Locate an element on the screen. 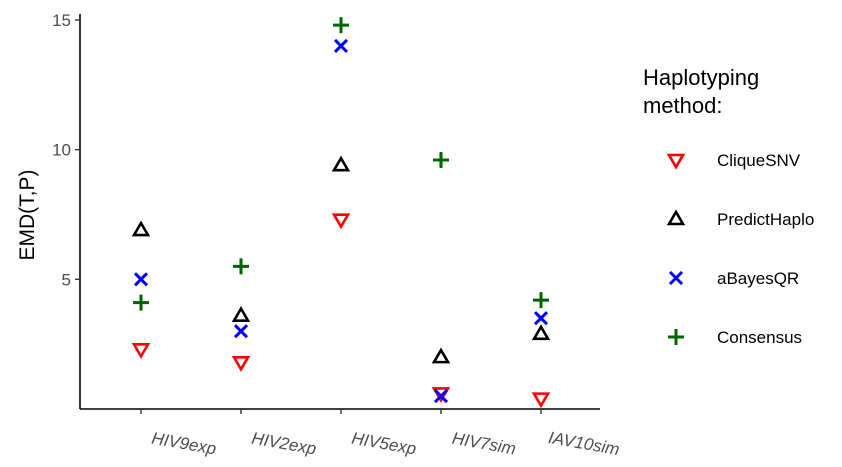 This screenshot has width=842, height=467. legend-item: Consensus is located at coordinates (735, 337).